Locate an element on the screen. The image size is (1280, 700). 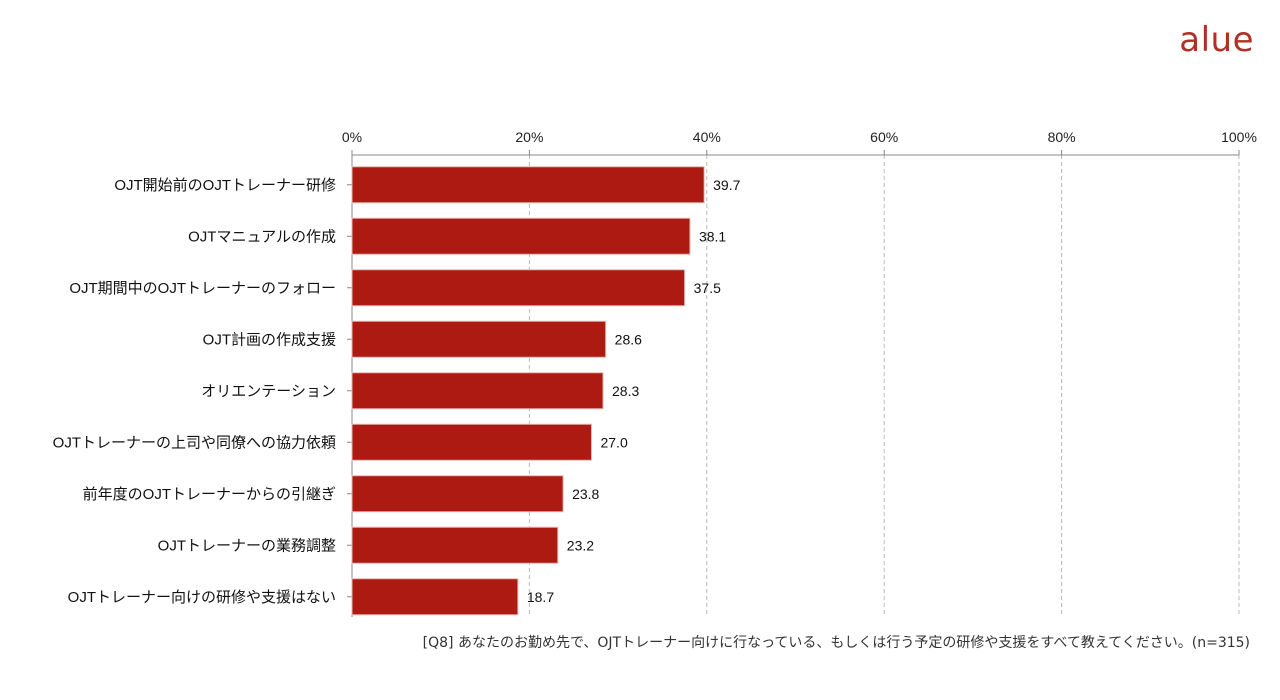
x-tick-label: 20% is located at coordinates (529, 137).